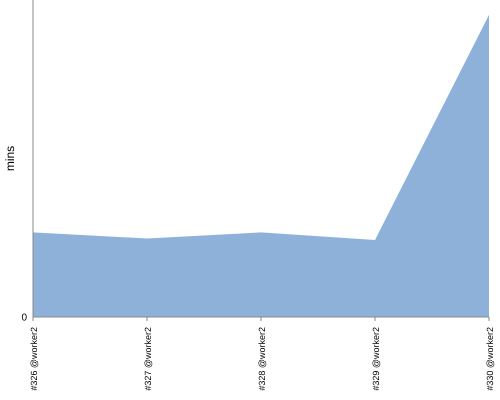 This screenshot has width=500, height=400. What do you see at coordinates (34, 359) in the screenshot?
I see `x-tick-label: #326 @worker2` at bounding box center [34, 359].